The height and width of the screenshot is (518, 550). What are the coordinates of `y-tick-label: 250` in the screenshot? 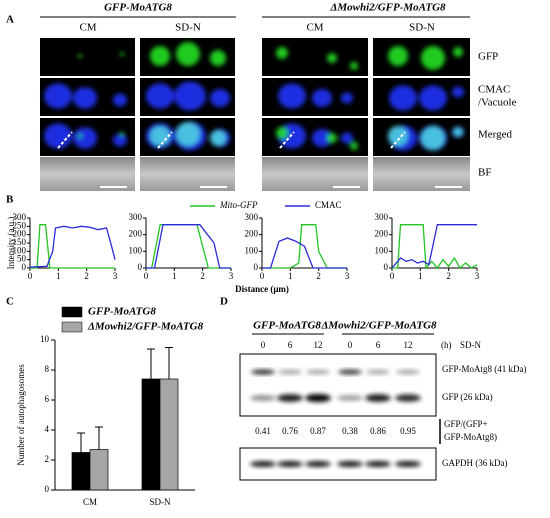 It's located at (20, 225).